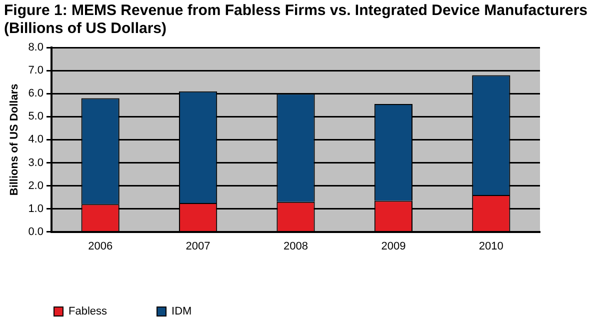  What do you see at coordinates (36, 208) in the screenshot?
I see `y-tick-label: 1.0` at bounding box center [36, 208].